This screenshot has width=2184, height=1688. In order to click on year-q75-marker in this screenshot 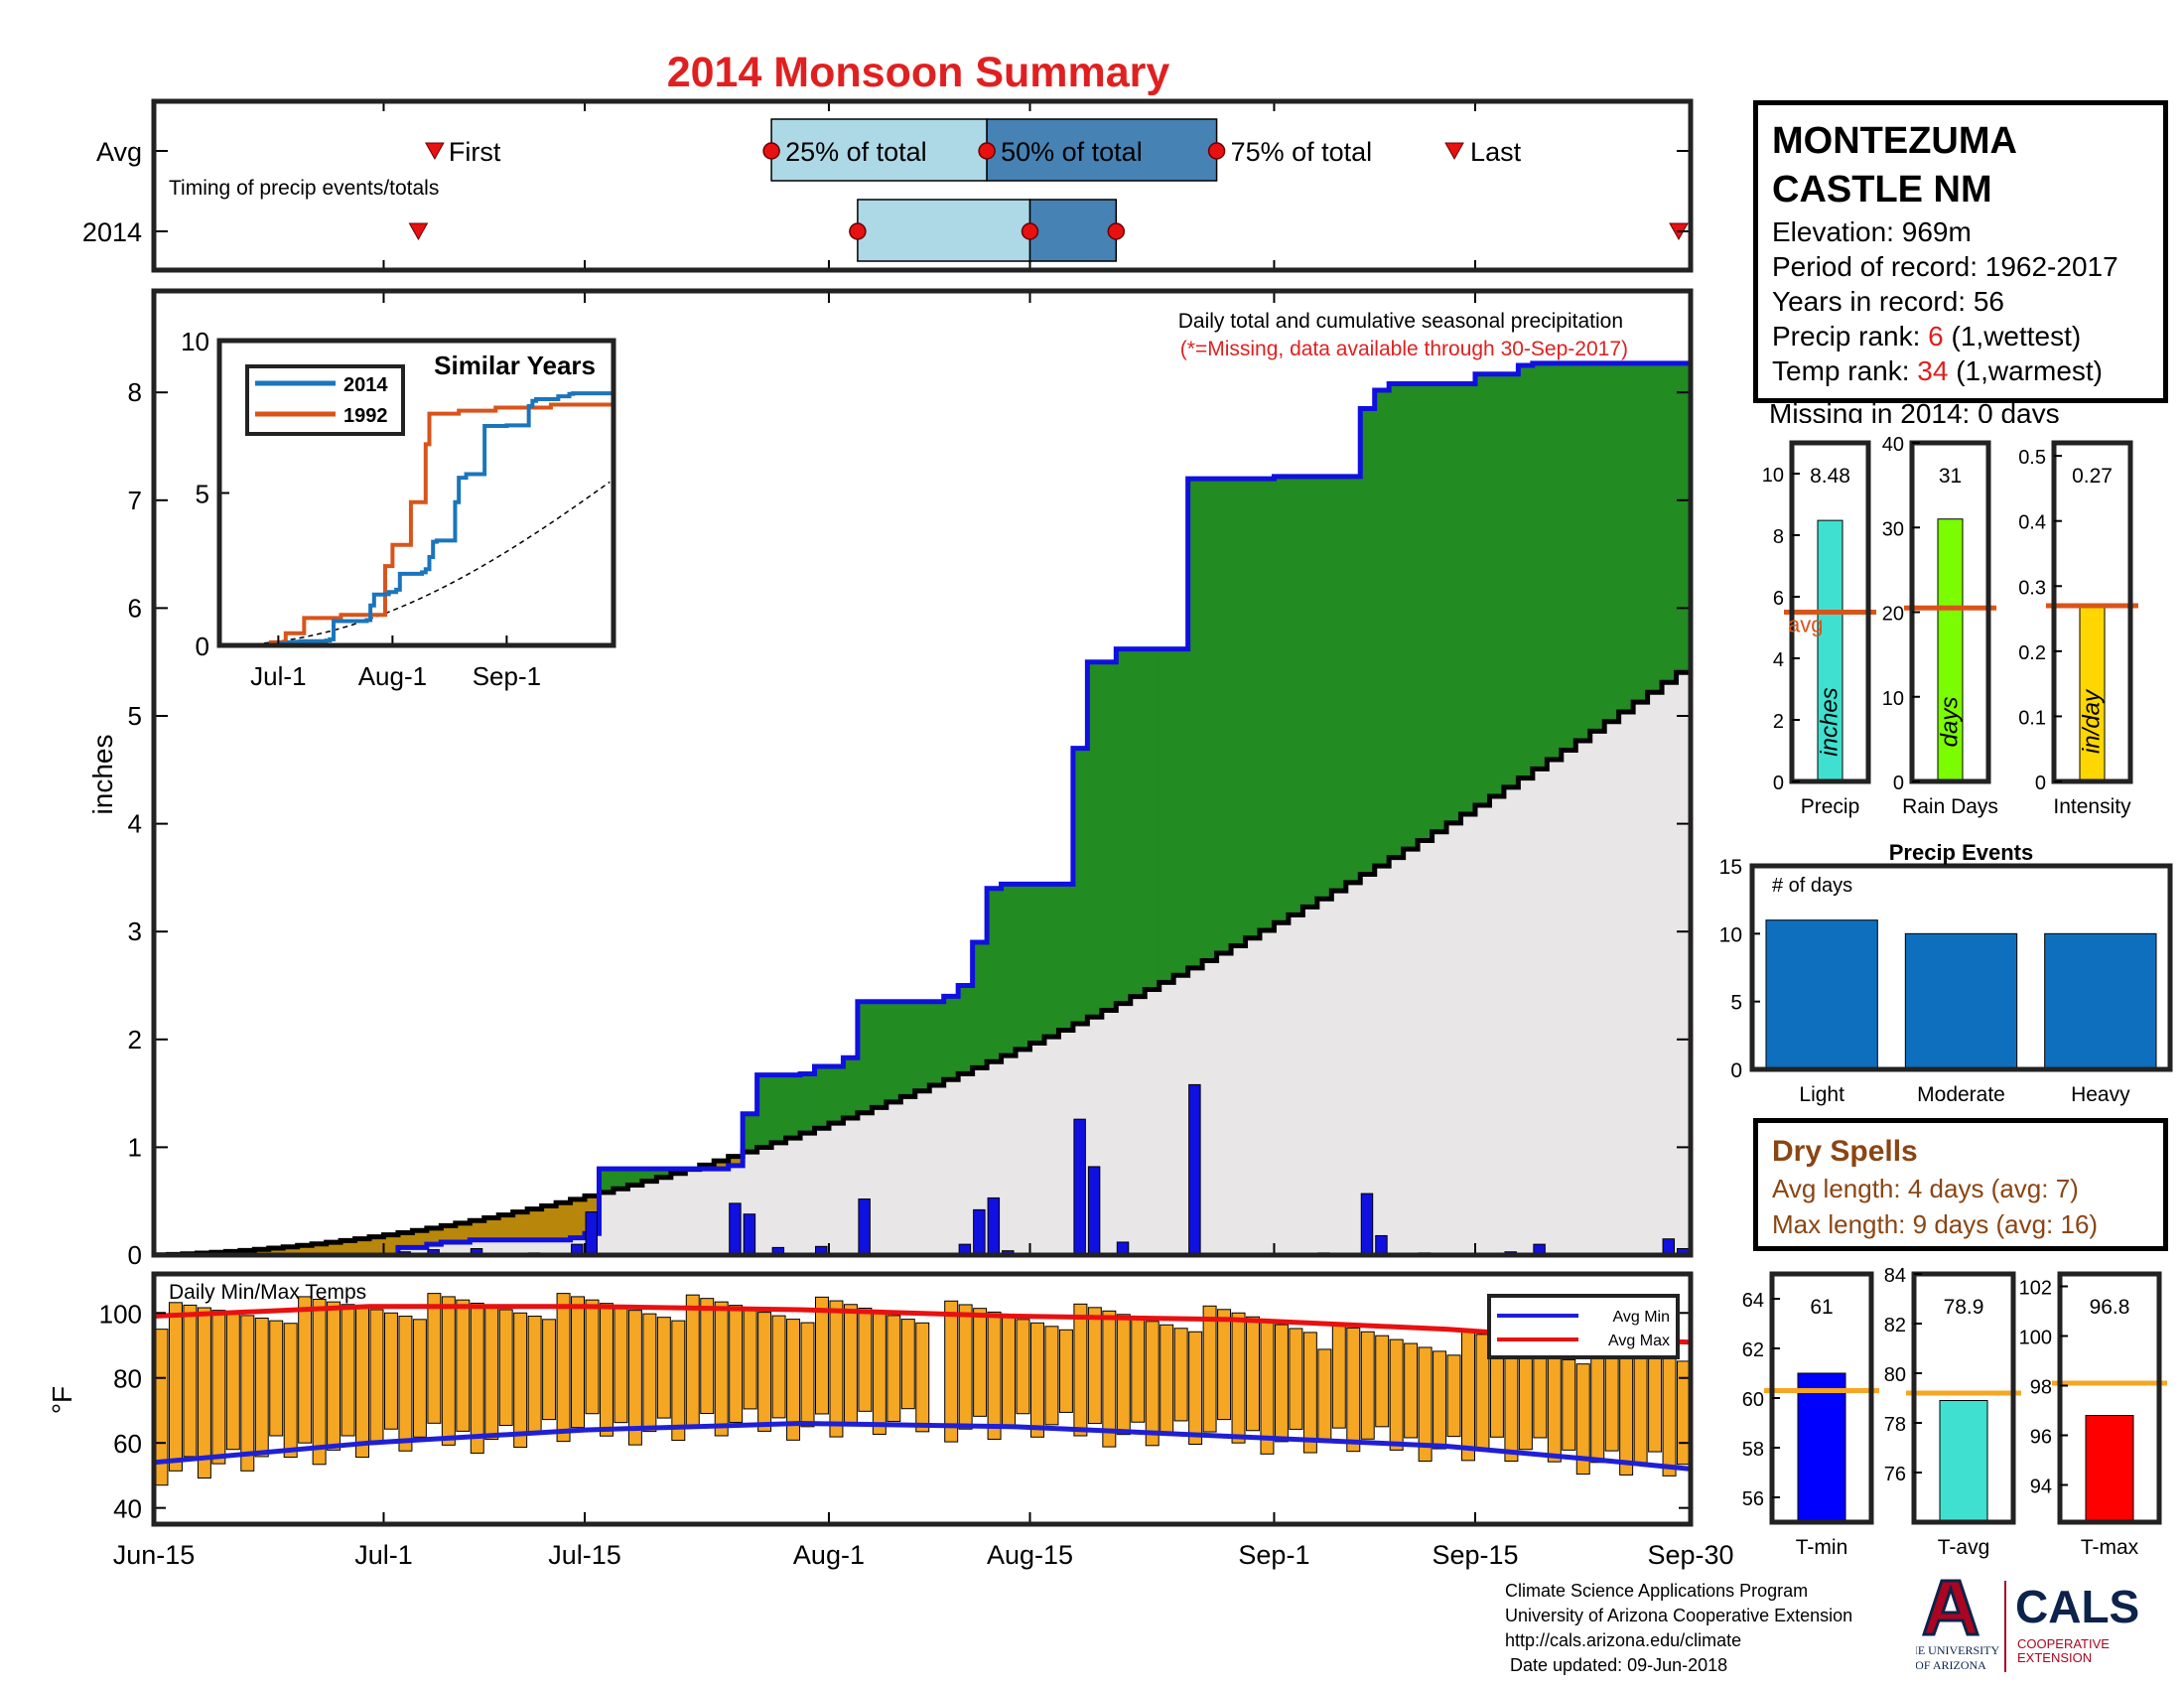, I will do `click(1116, 231)`.